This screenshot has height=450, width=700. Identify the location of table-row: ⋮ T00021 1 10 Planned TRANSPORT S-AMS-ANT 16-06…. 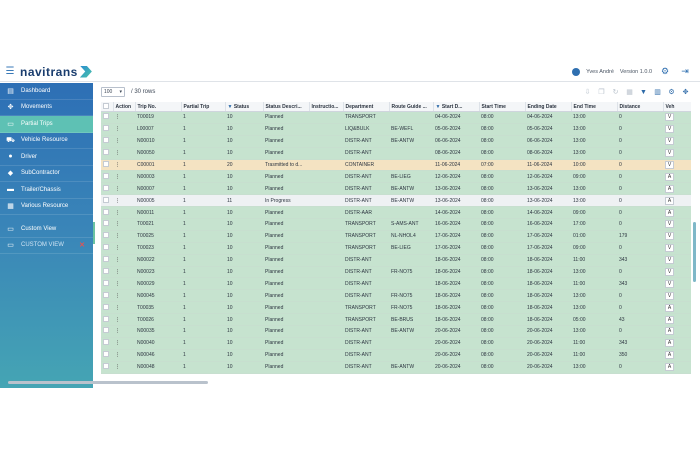
(396, 224).